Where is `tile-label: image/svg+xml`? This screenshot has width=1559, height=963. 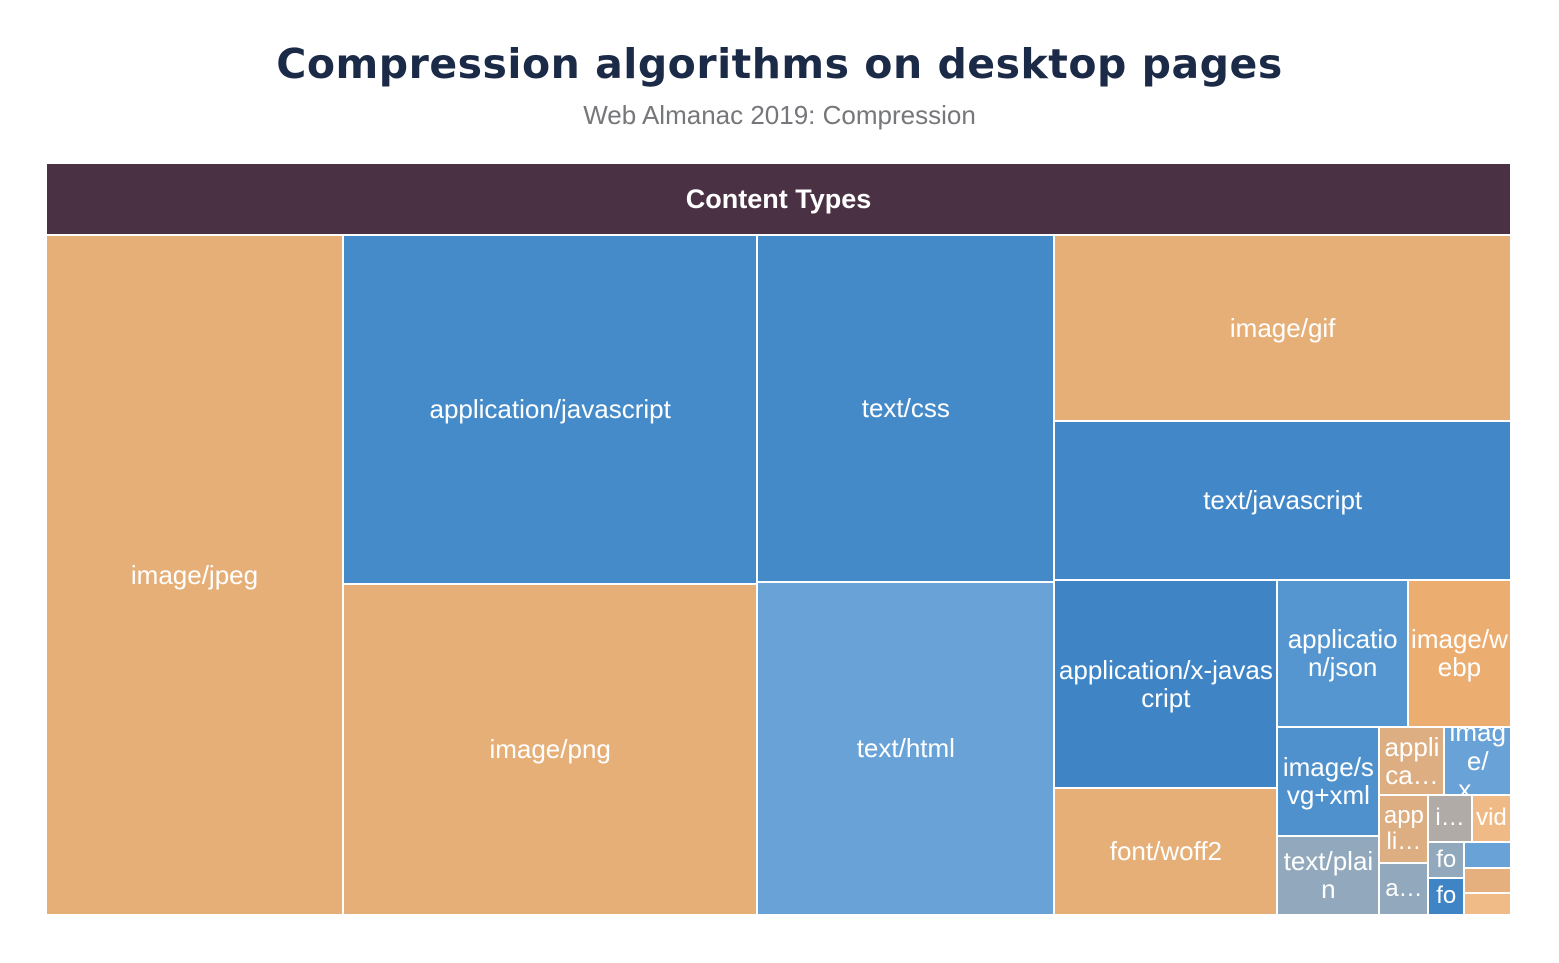
tile-label: image/svg+xml is located at coordinates (1328, 781).